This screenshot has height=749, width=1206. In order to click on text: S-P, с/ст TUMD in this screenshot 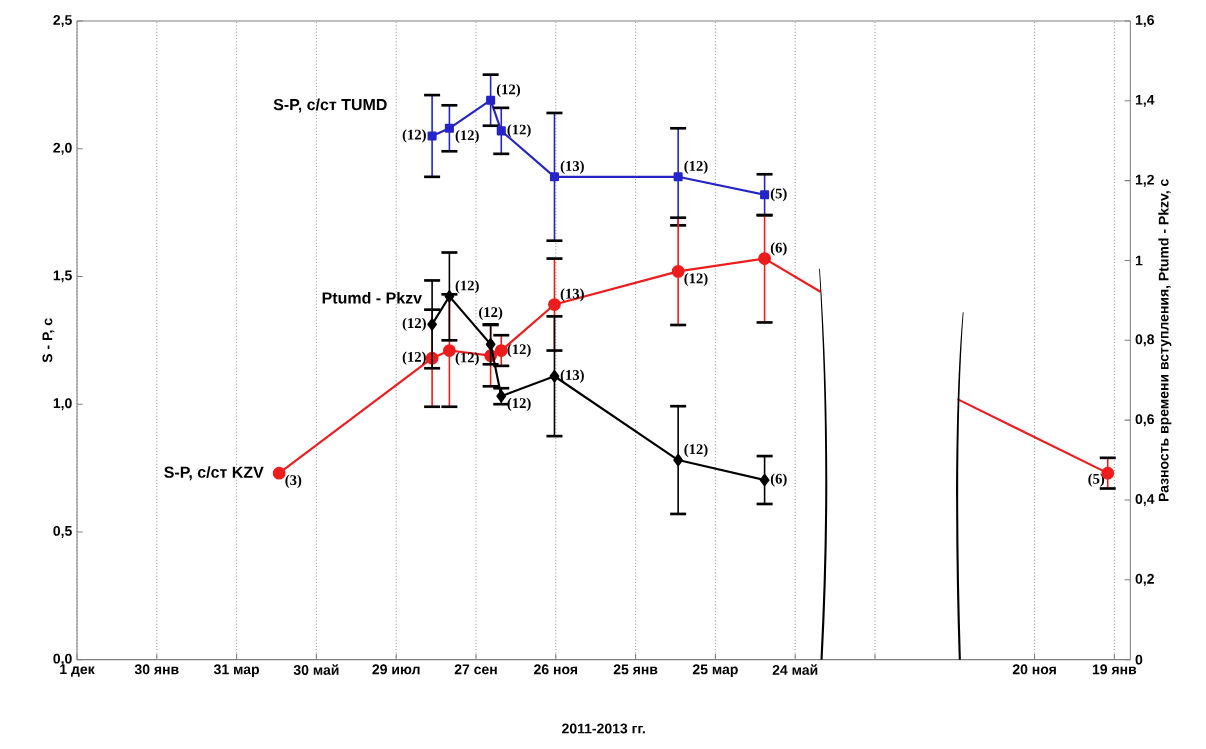, I will do `click(330, 105)`.